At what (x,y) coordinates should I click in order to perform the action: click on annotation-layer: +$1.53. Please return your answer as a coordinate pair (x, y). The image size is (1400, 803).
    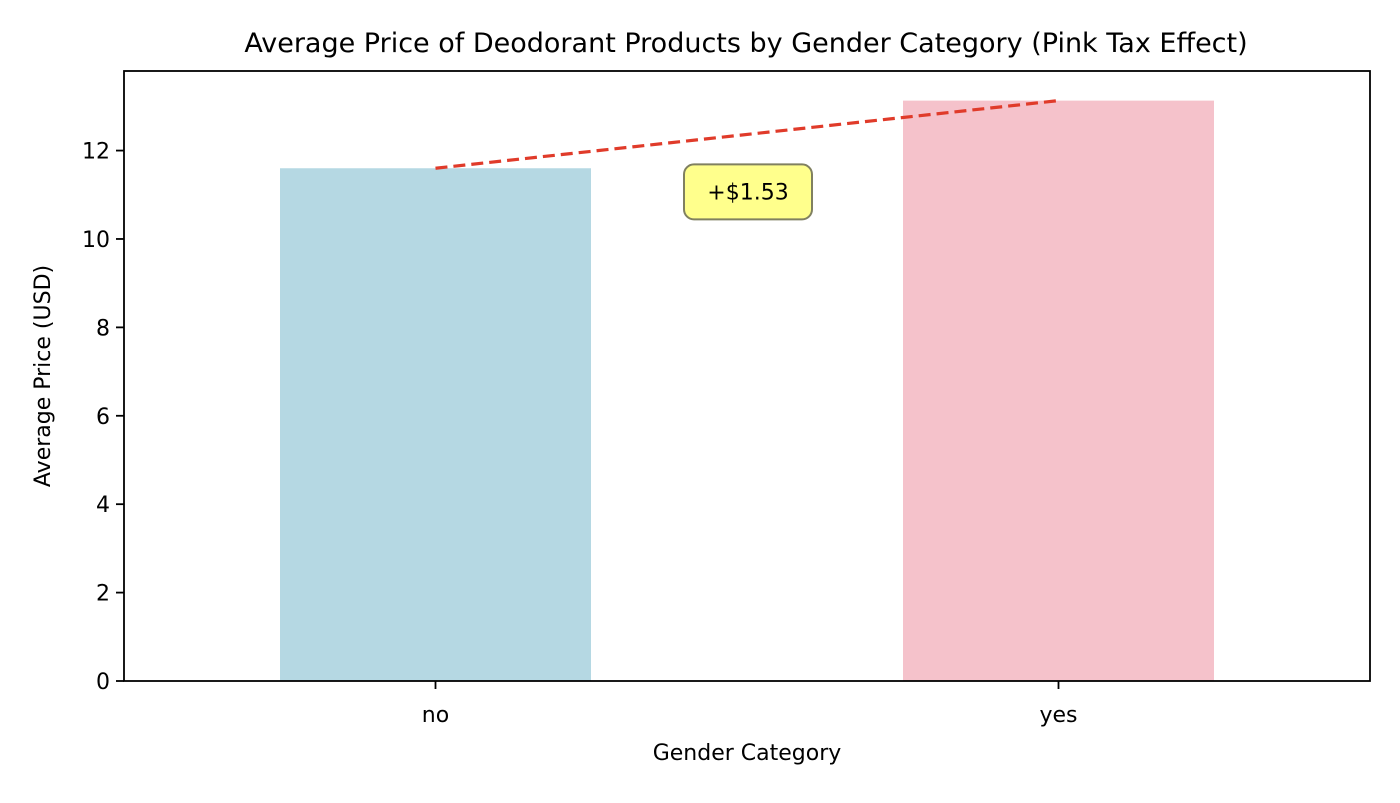
    Looking at the image, I should click on (748, 192).